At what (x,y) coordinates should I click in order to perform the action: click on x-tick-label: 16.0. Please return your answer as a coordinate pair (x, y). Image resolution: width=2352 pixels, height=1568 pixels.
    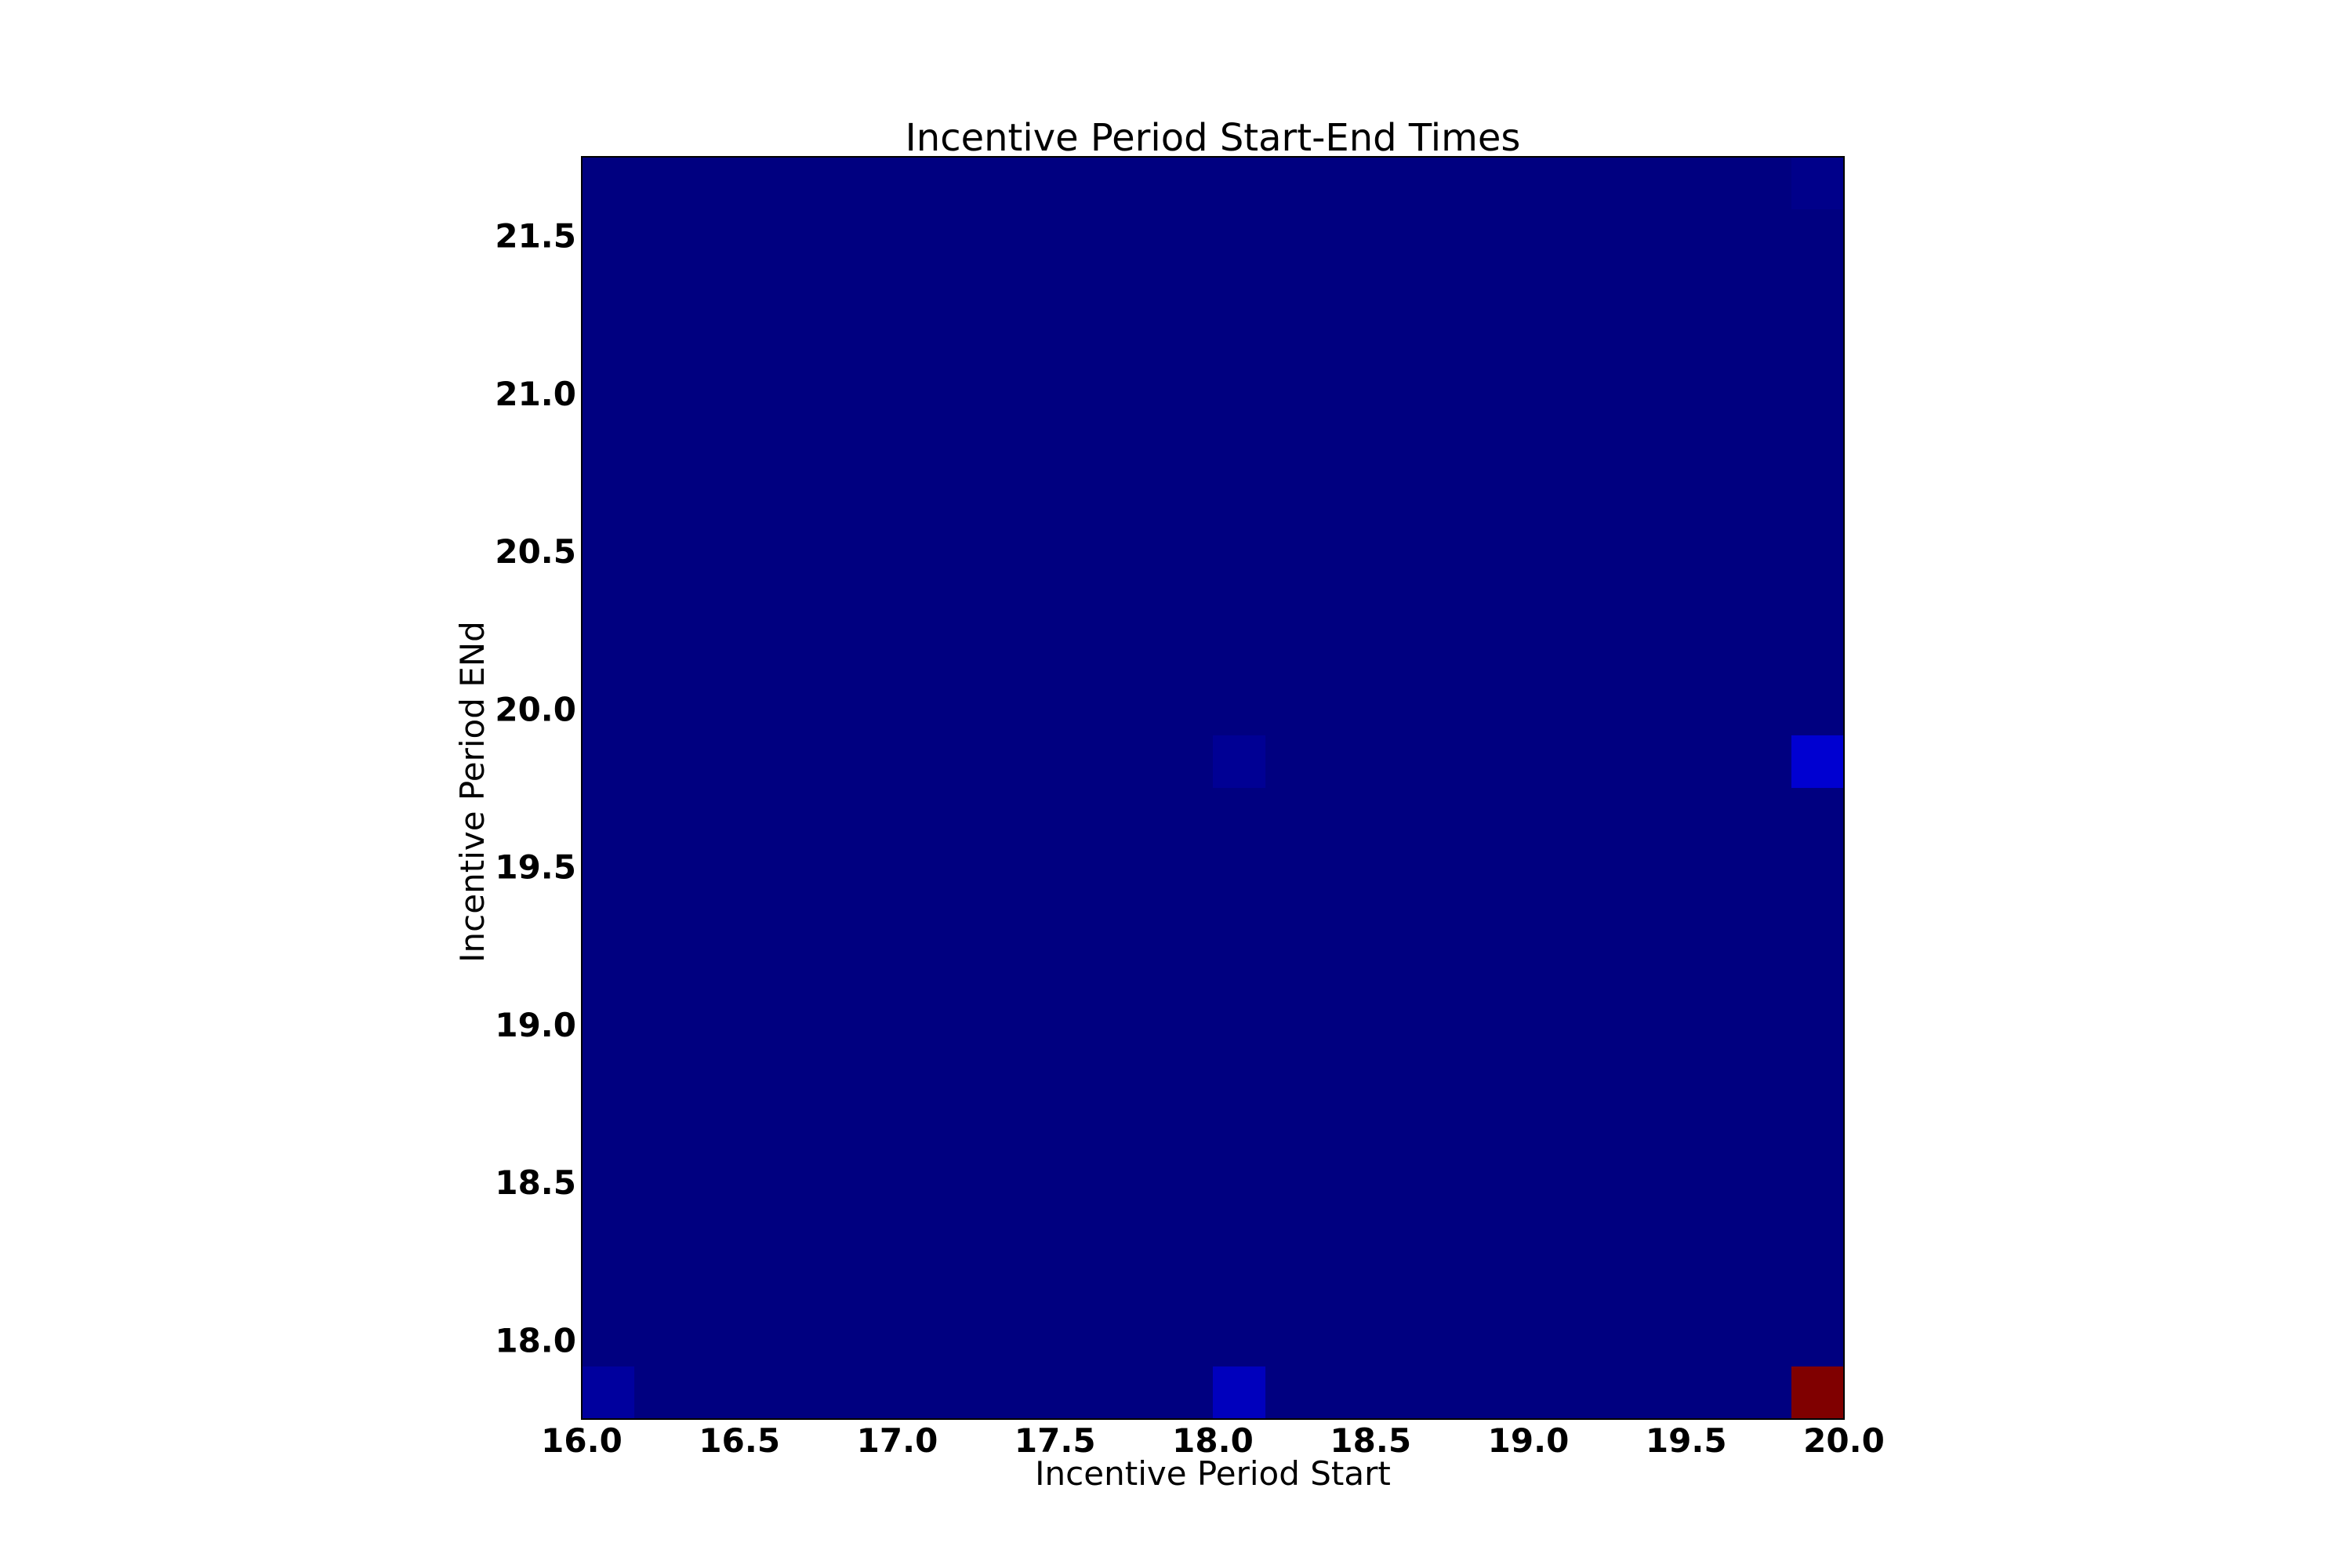
    Looking at the image, I should click on (581, 1440).